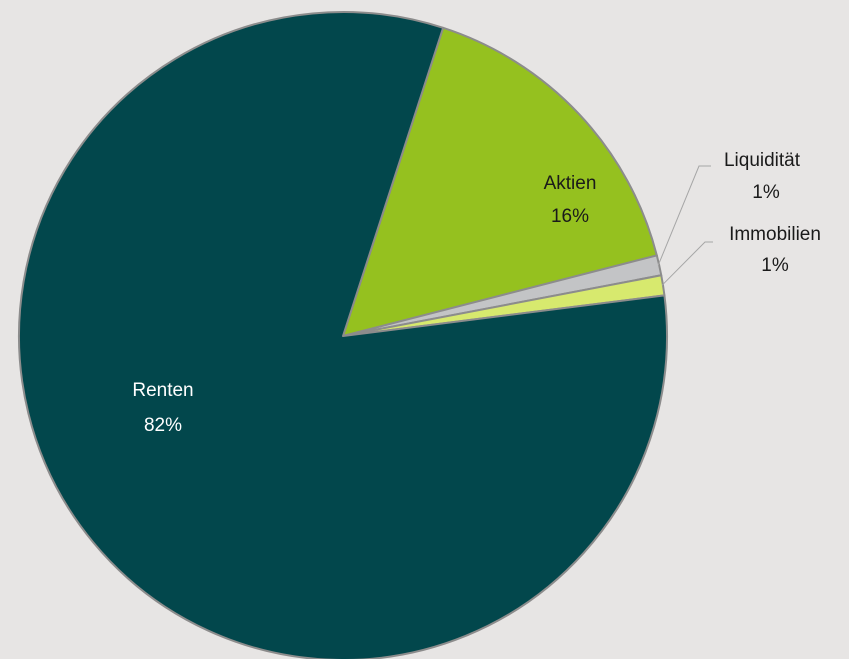 This screenshot has width=849, height=659. Describe the element at coordinates (684, 215) in the screenshot. I see `leader-line-liquiditt` at that location.